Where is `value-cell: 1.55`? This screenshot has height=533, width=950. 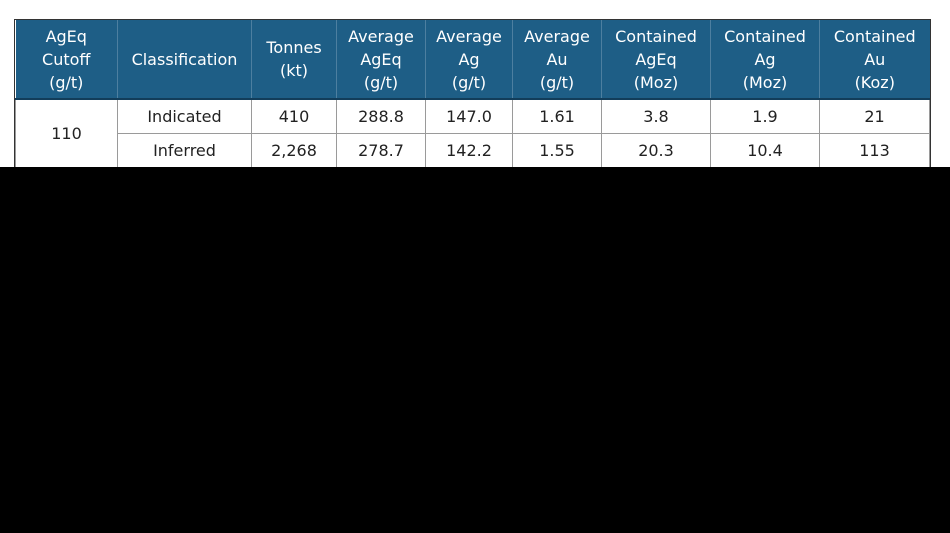 value-cell: 1.55 is located at coordinates (557, 150).